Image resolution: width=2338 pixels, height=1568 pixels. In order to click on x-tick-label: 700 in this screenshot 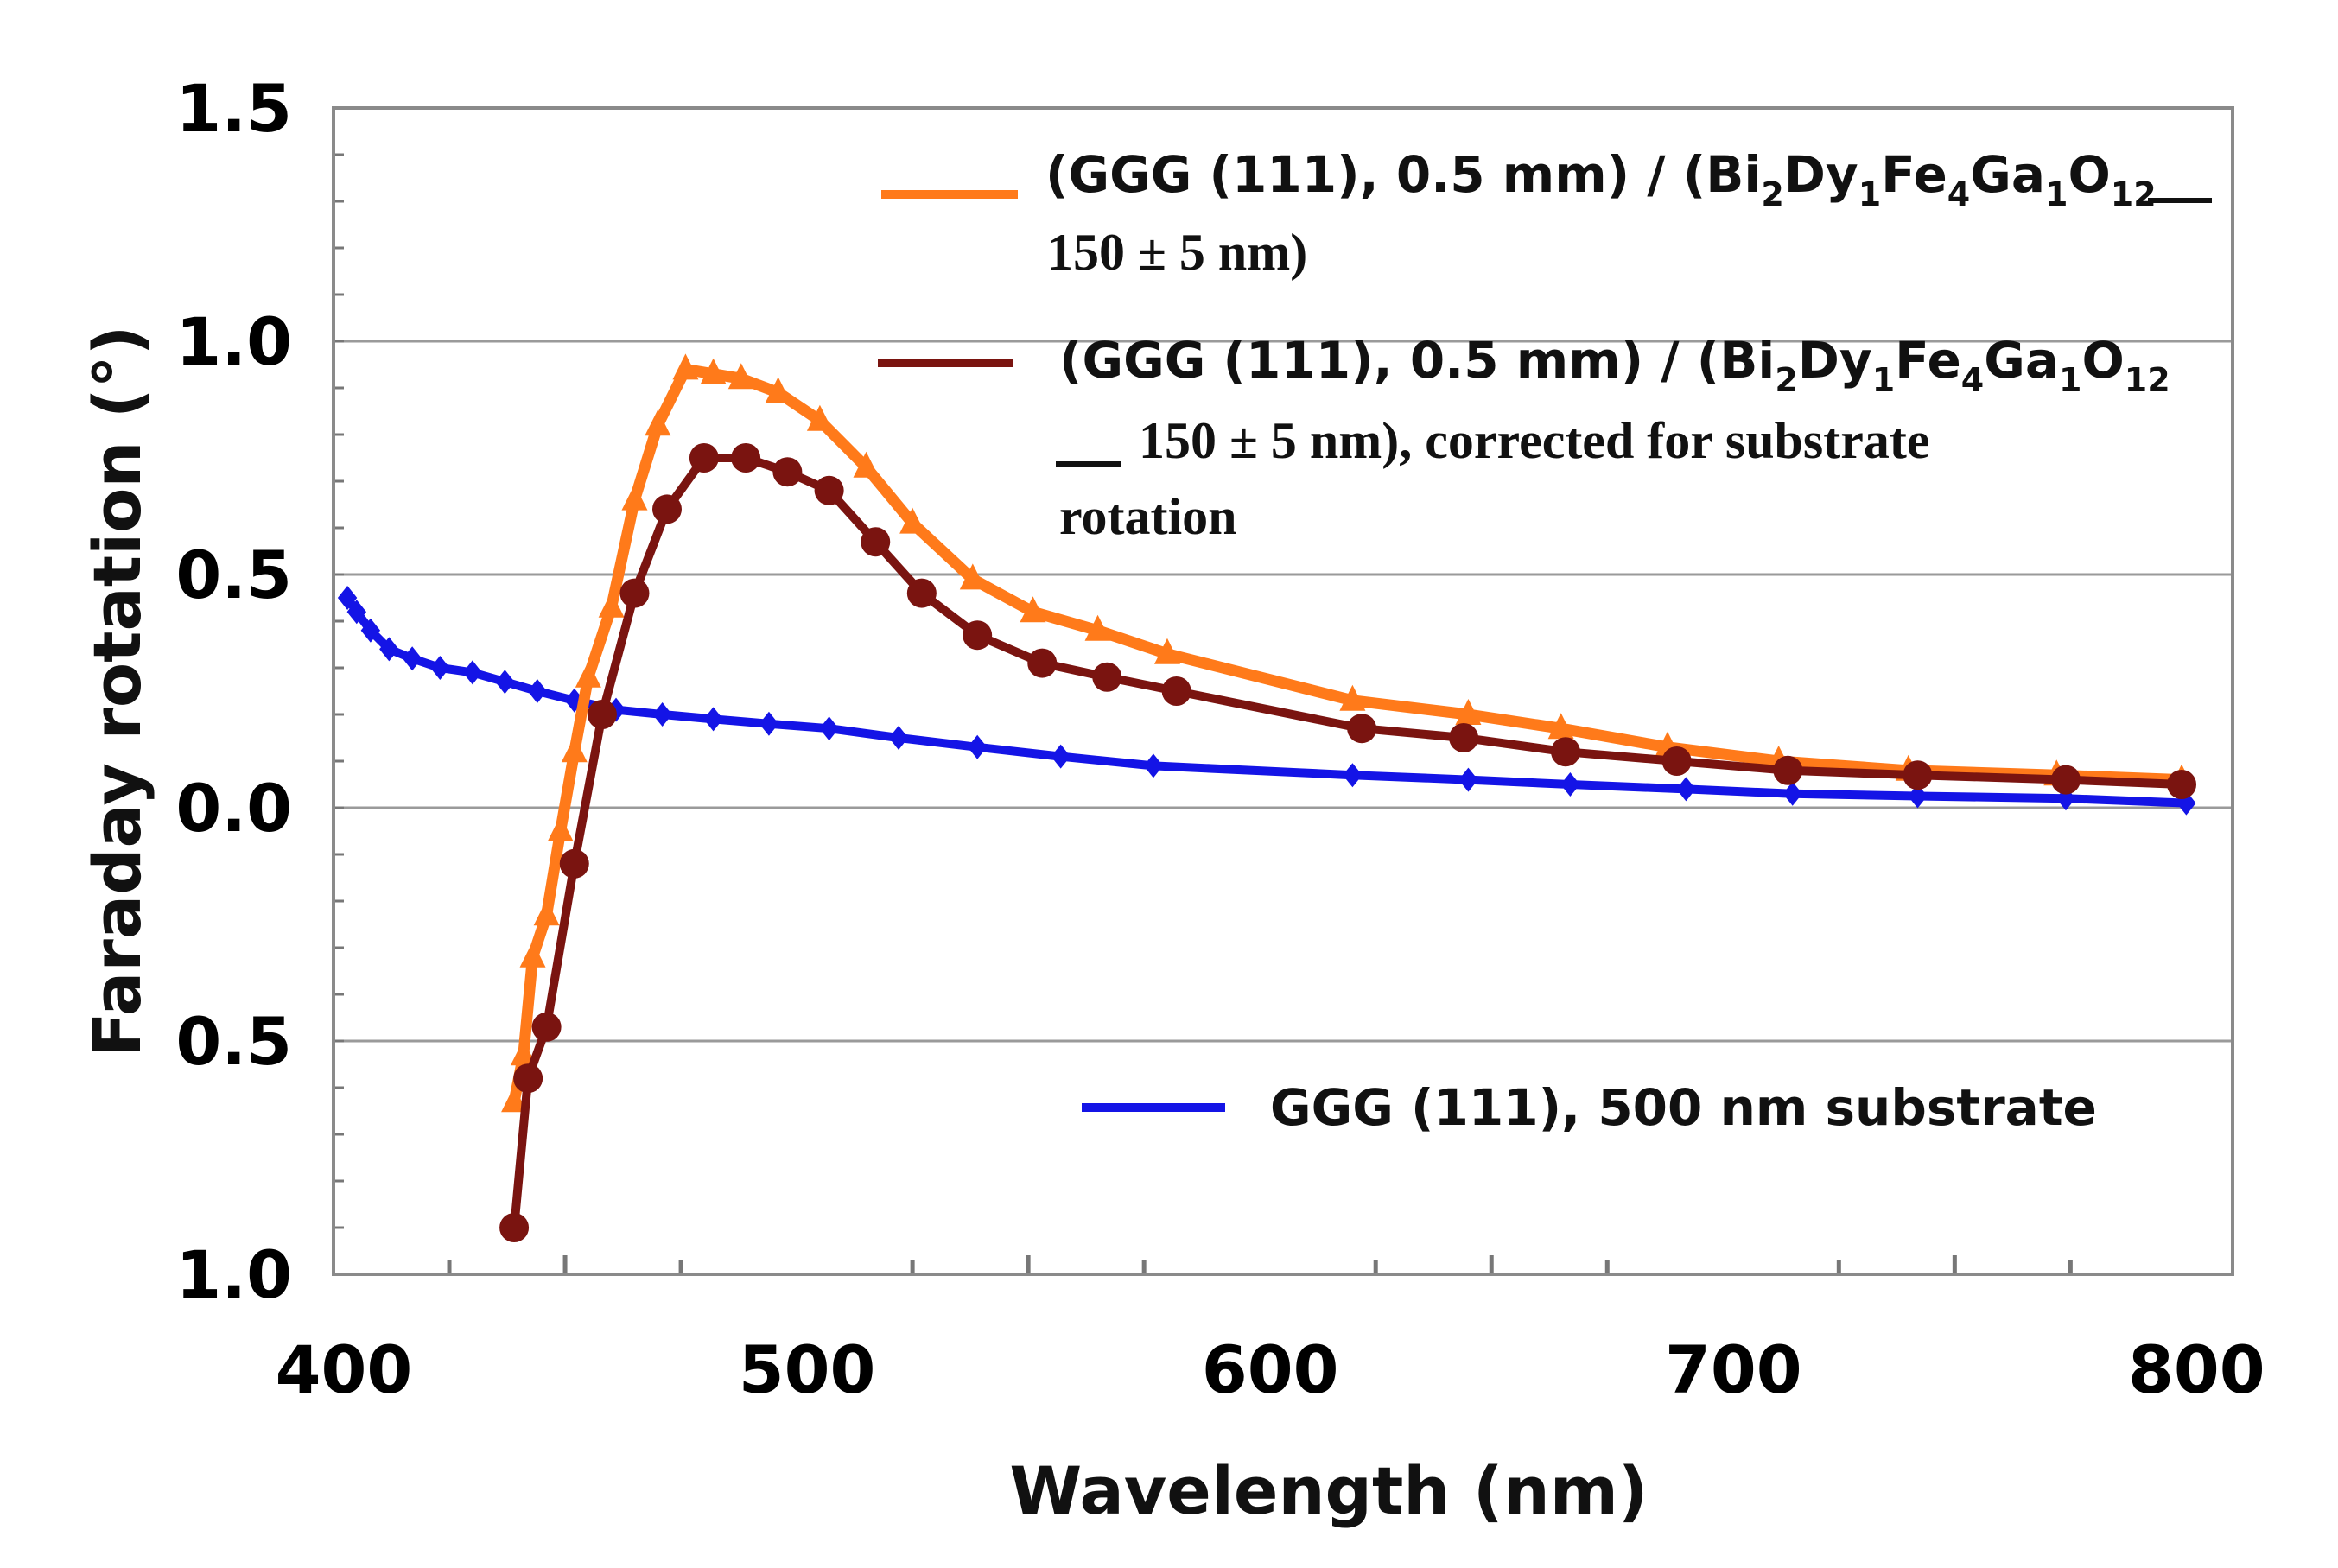, I will do `click(1733, 1369)`.